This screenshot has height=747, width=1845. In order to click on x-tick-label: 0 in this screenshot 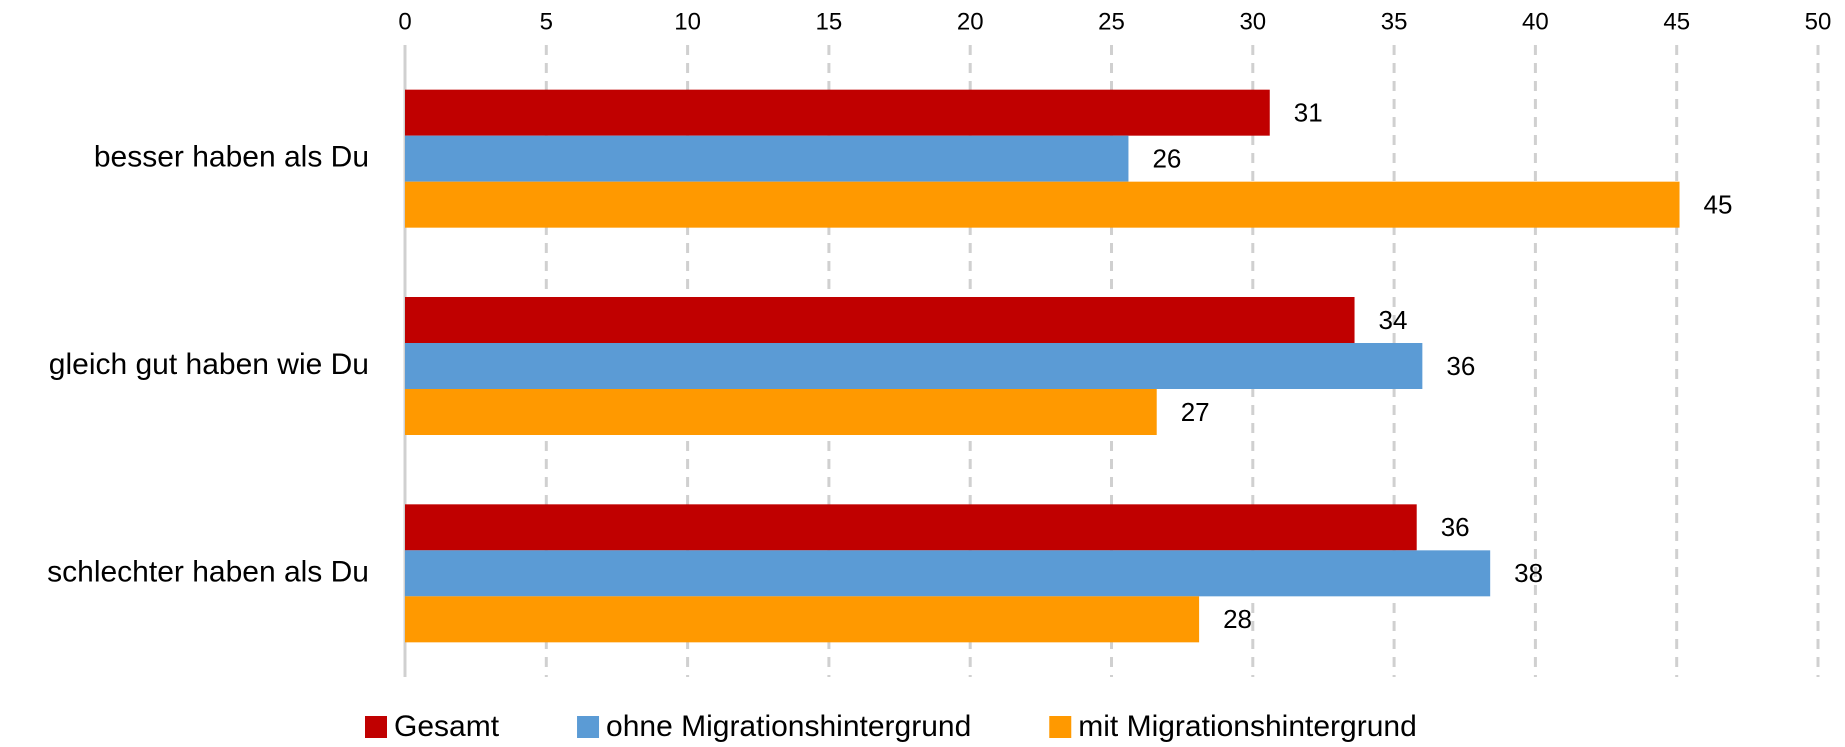, I will do `click(404, 21)`.